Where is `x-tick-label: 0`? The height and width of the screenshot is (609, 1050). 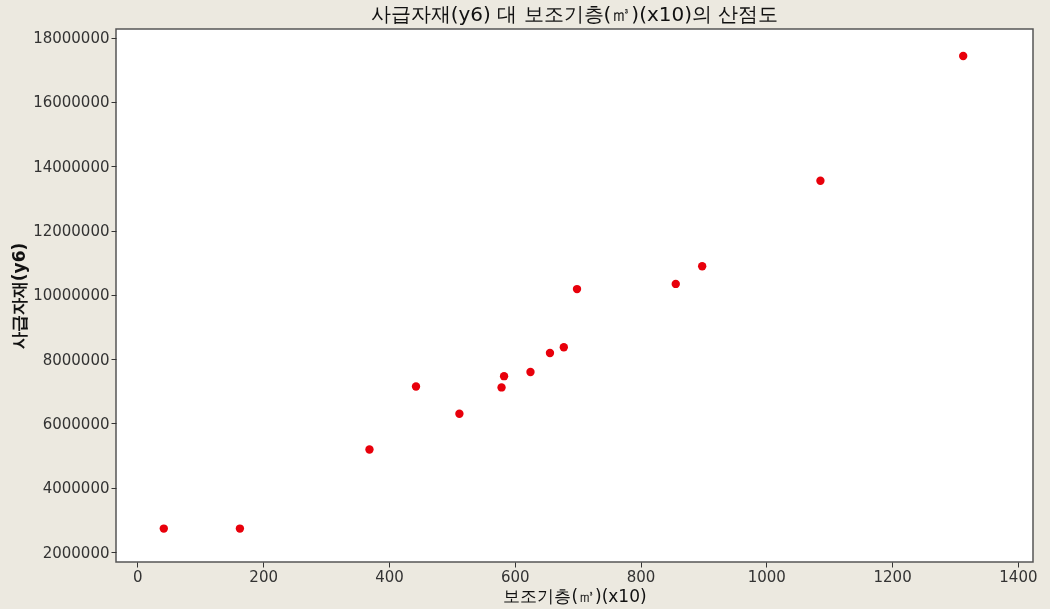
x-tick-label: 0 is located at coordinates (138, 576).